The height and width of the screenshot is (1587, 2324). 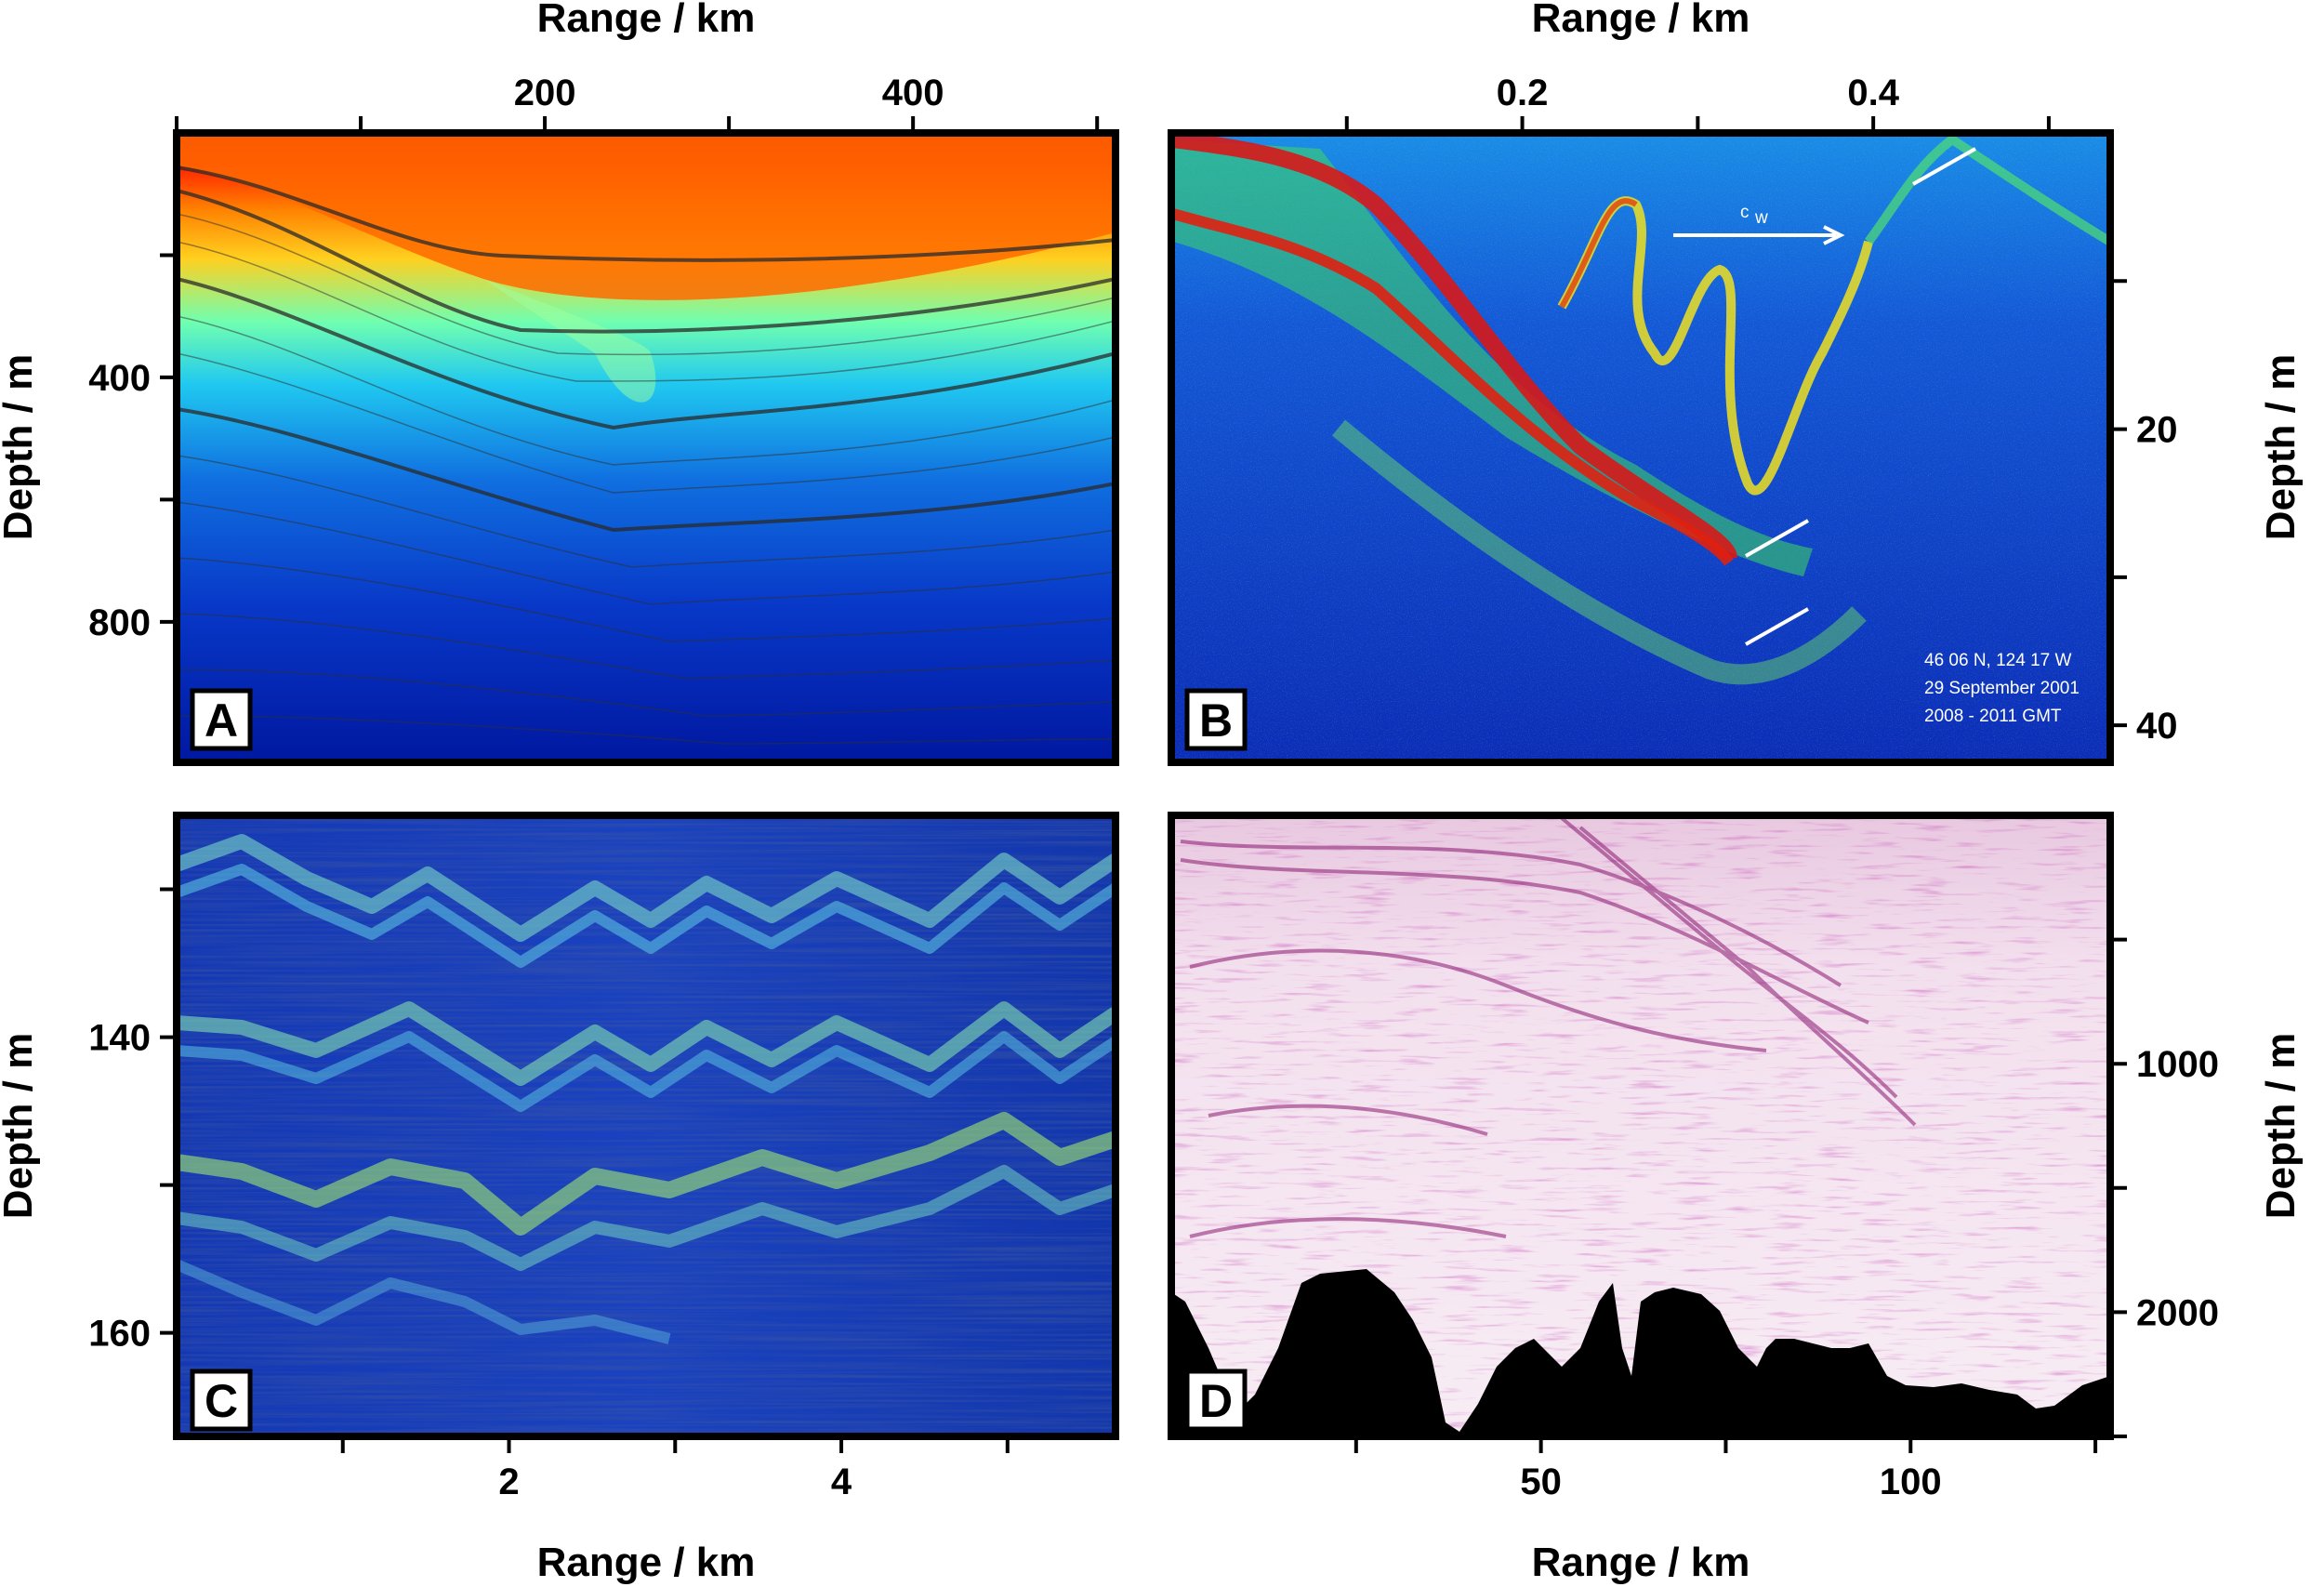 I want to click on panel-d-x-tick-label: 100, so click(x=1911, y=1481).